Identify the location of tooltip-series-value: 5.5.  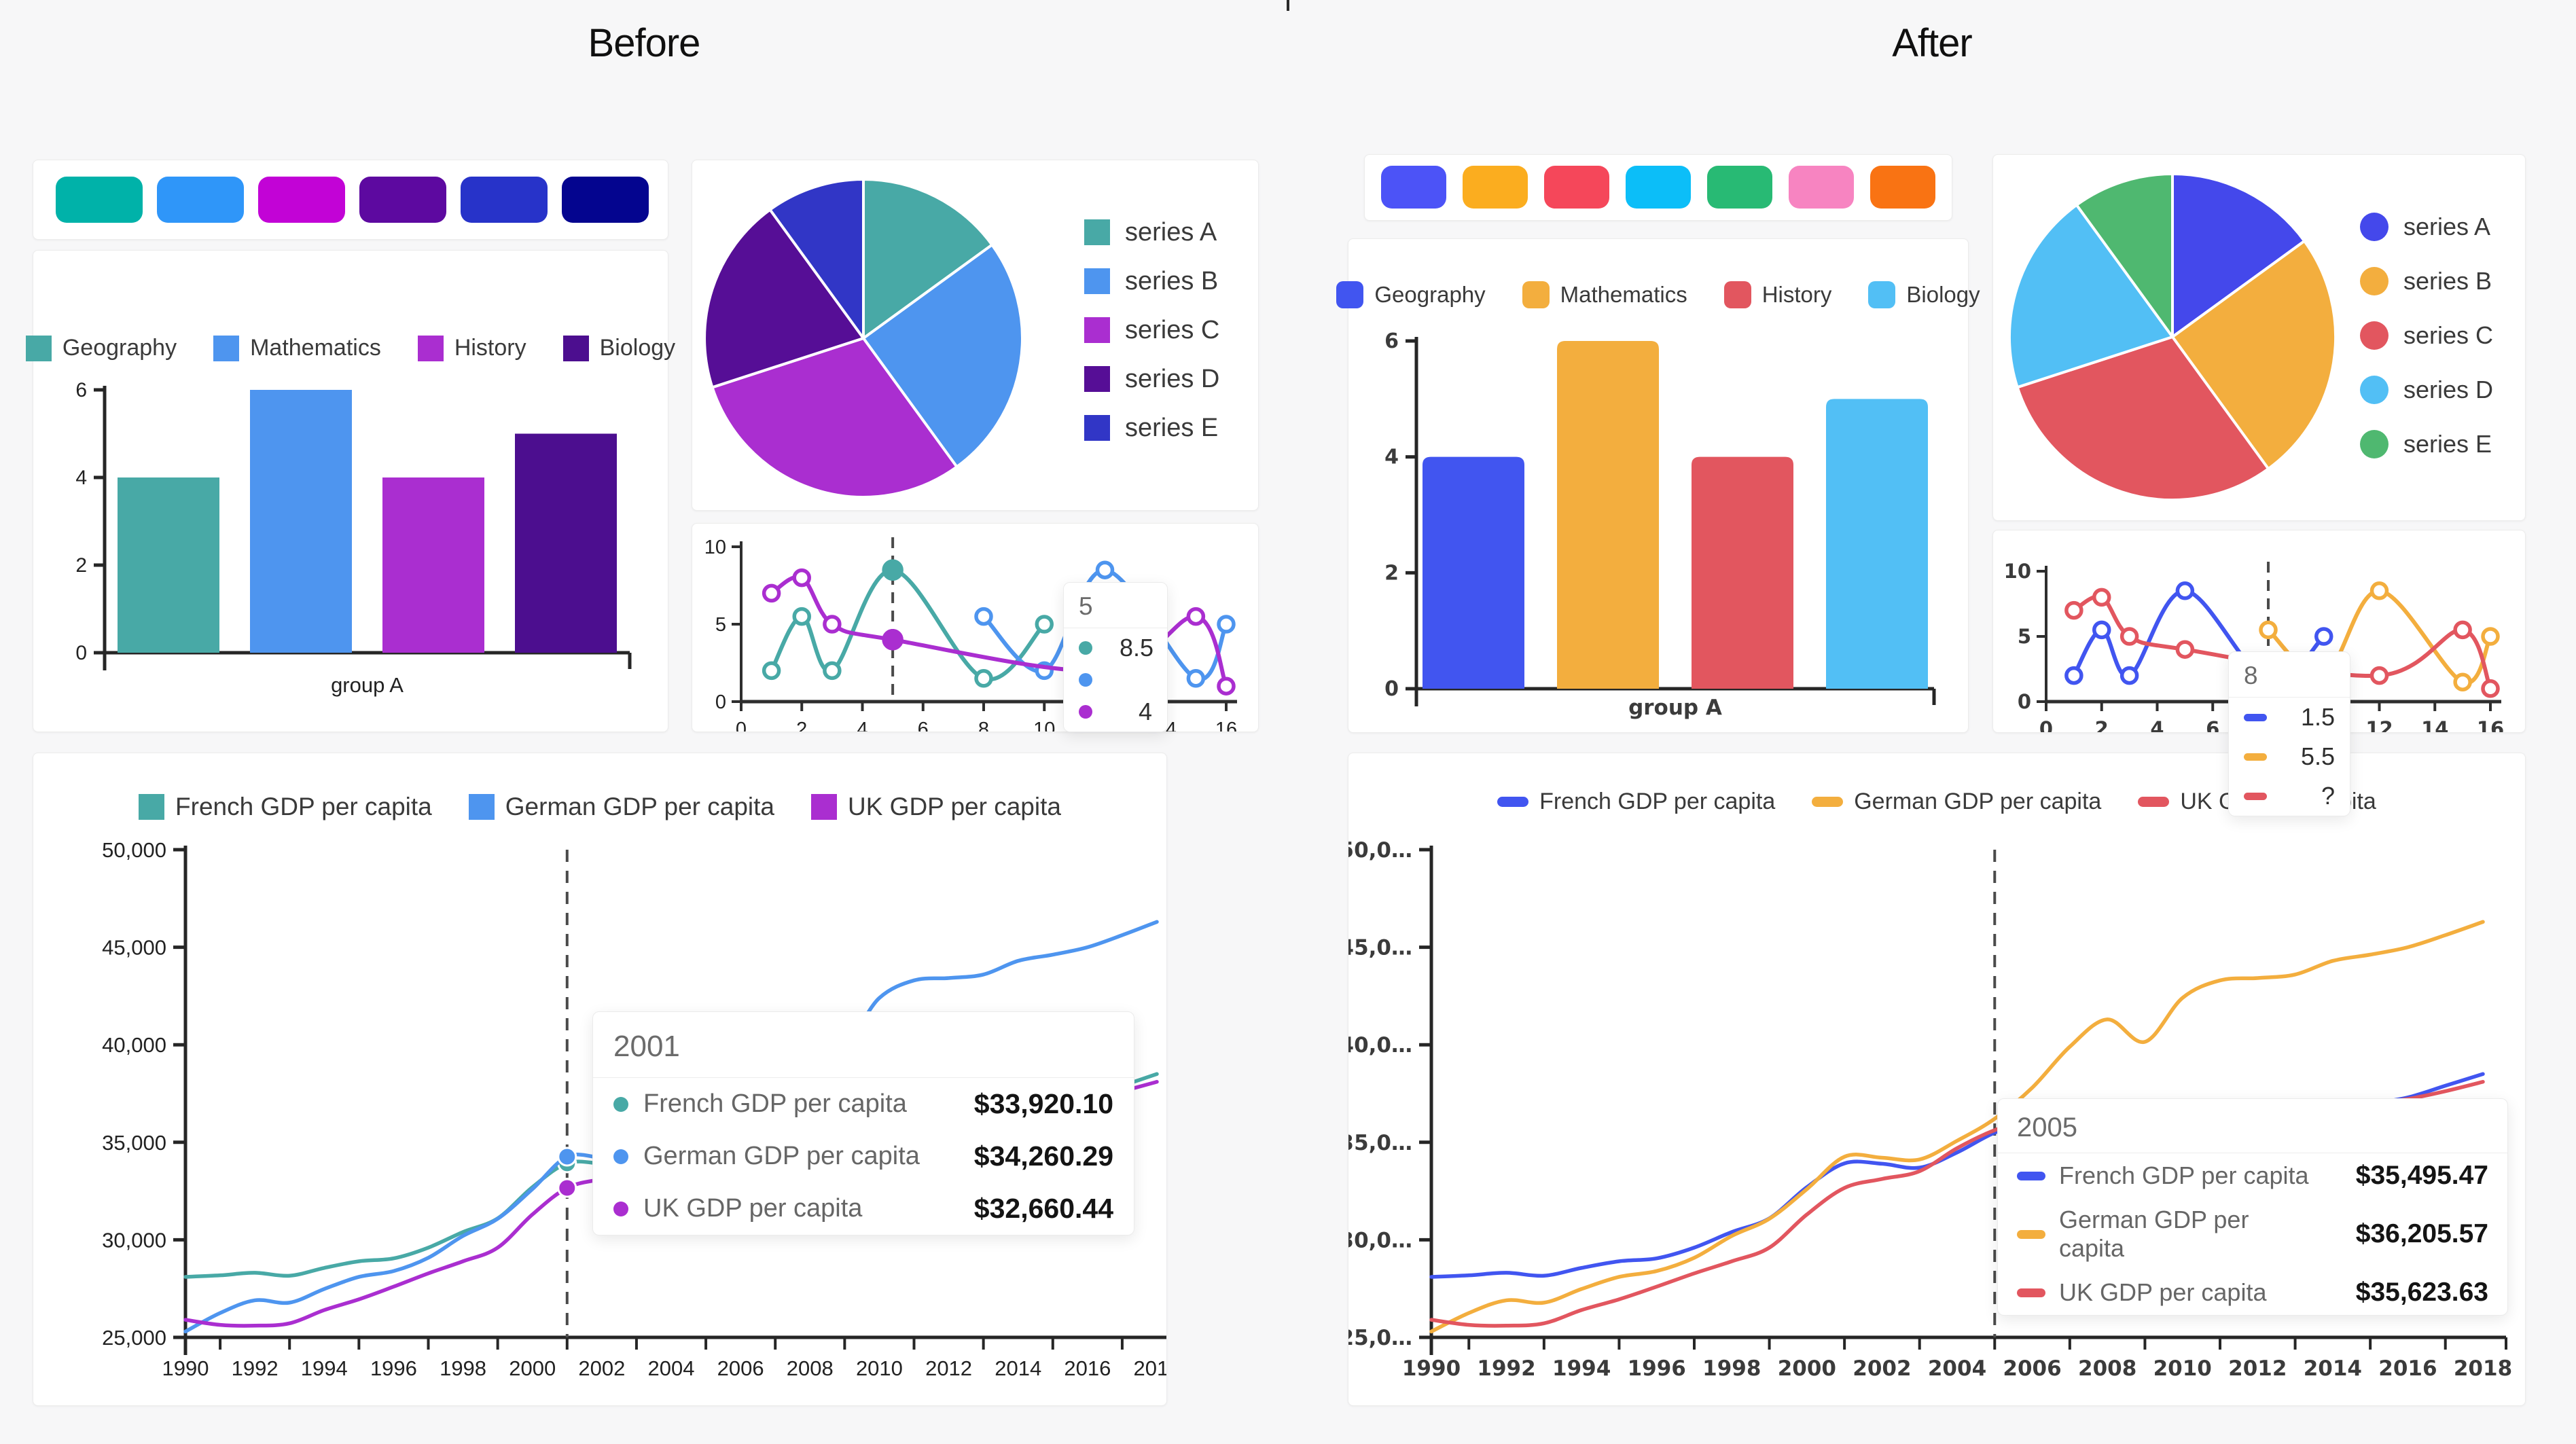
(2317, 756).